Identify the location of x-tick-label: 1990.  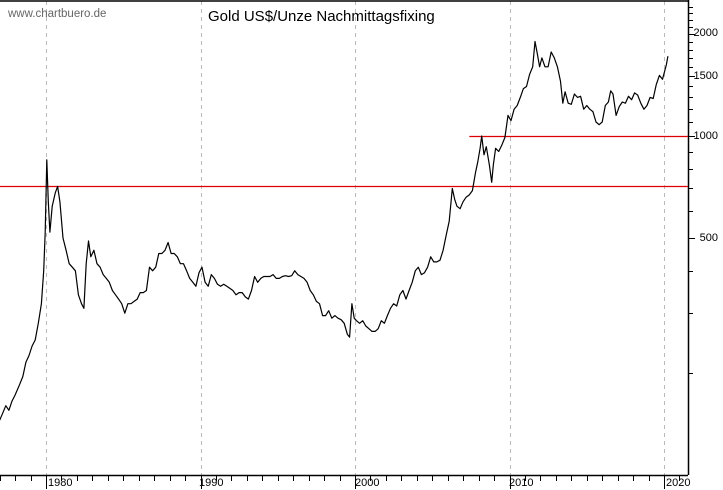
(211, 483).